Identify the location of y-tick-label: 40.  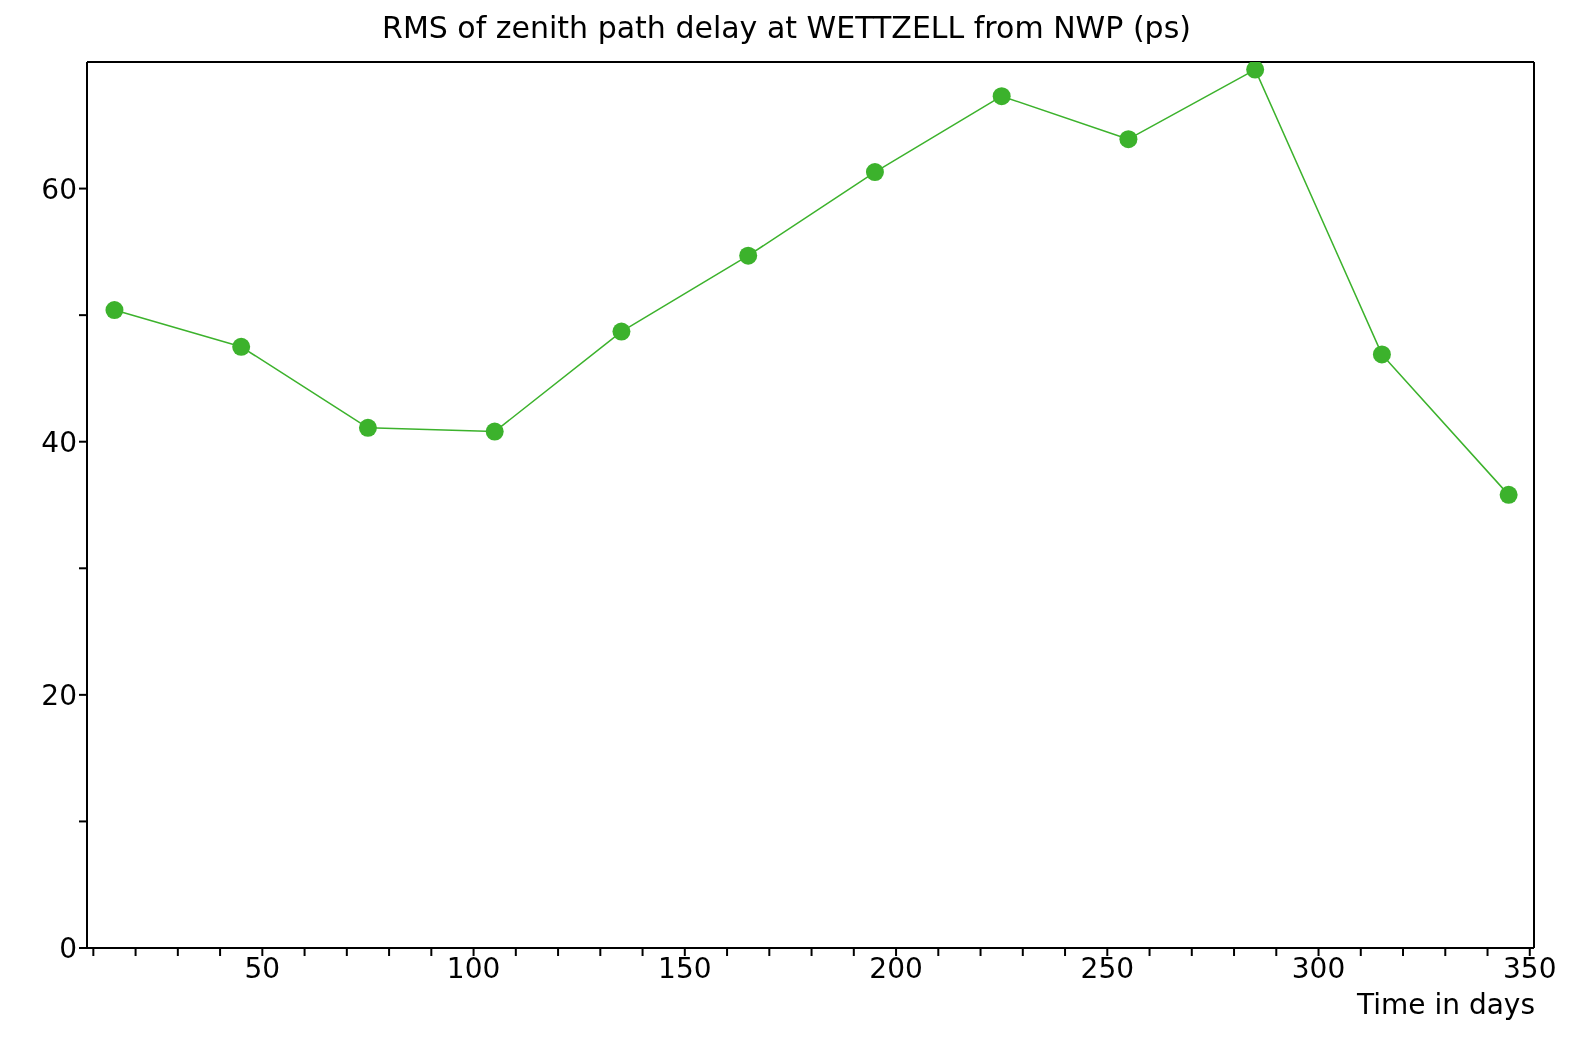
(59, 442).